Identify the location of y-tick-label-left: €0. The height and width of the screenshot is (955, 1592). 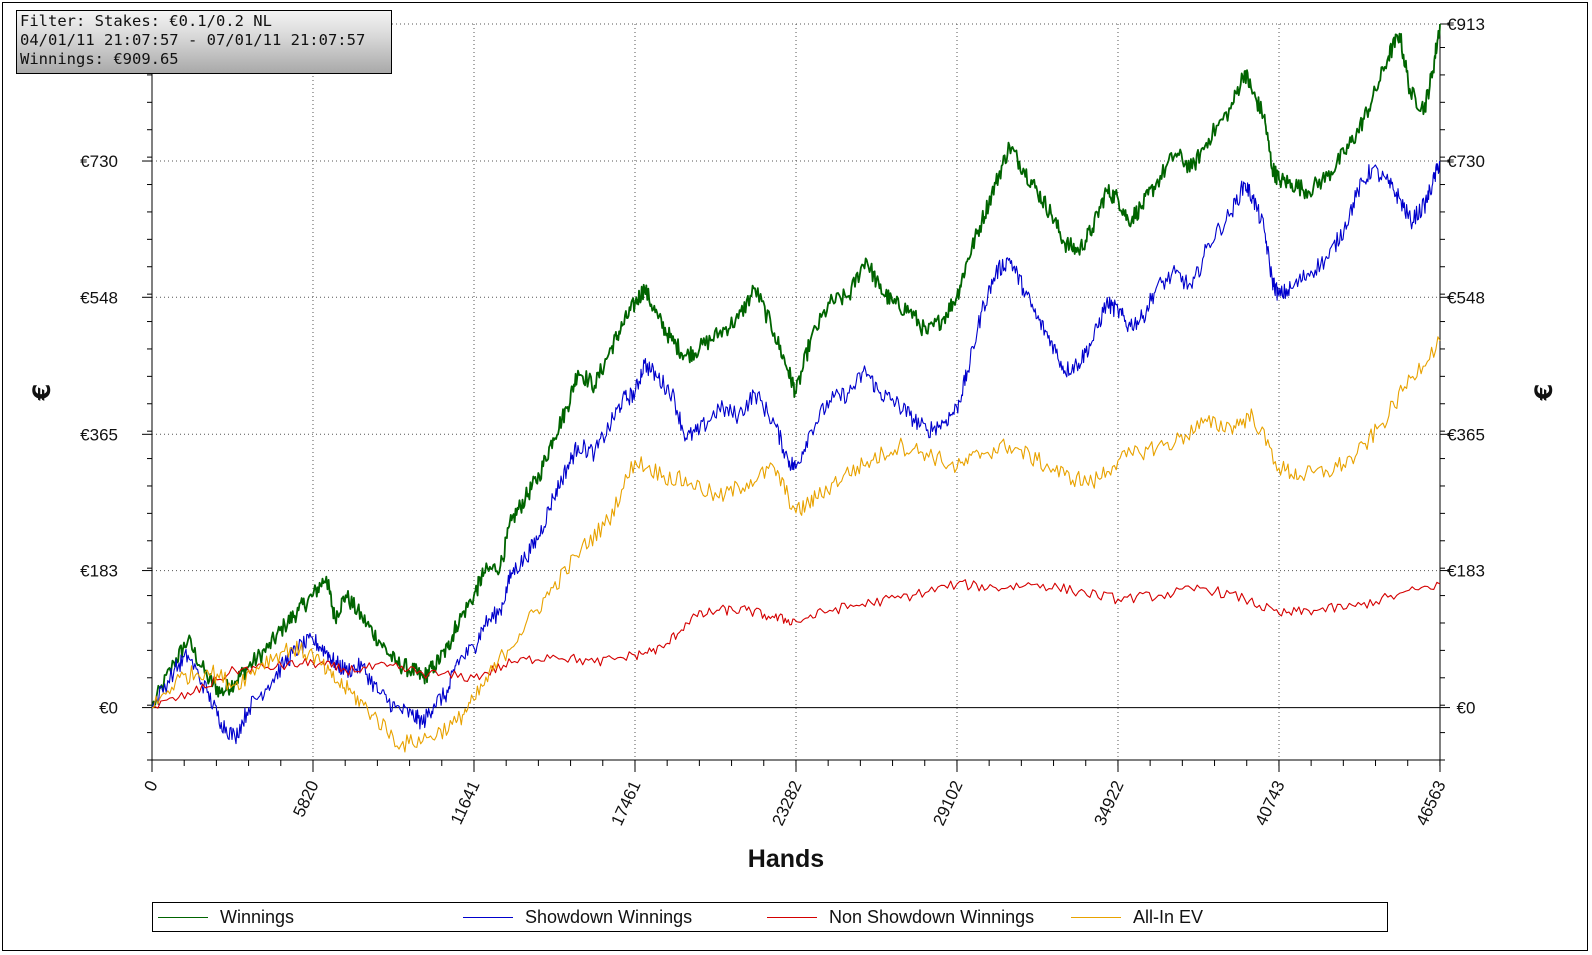
(108, 708).